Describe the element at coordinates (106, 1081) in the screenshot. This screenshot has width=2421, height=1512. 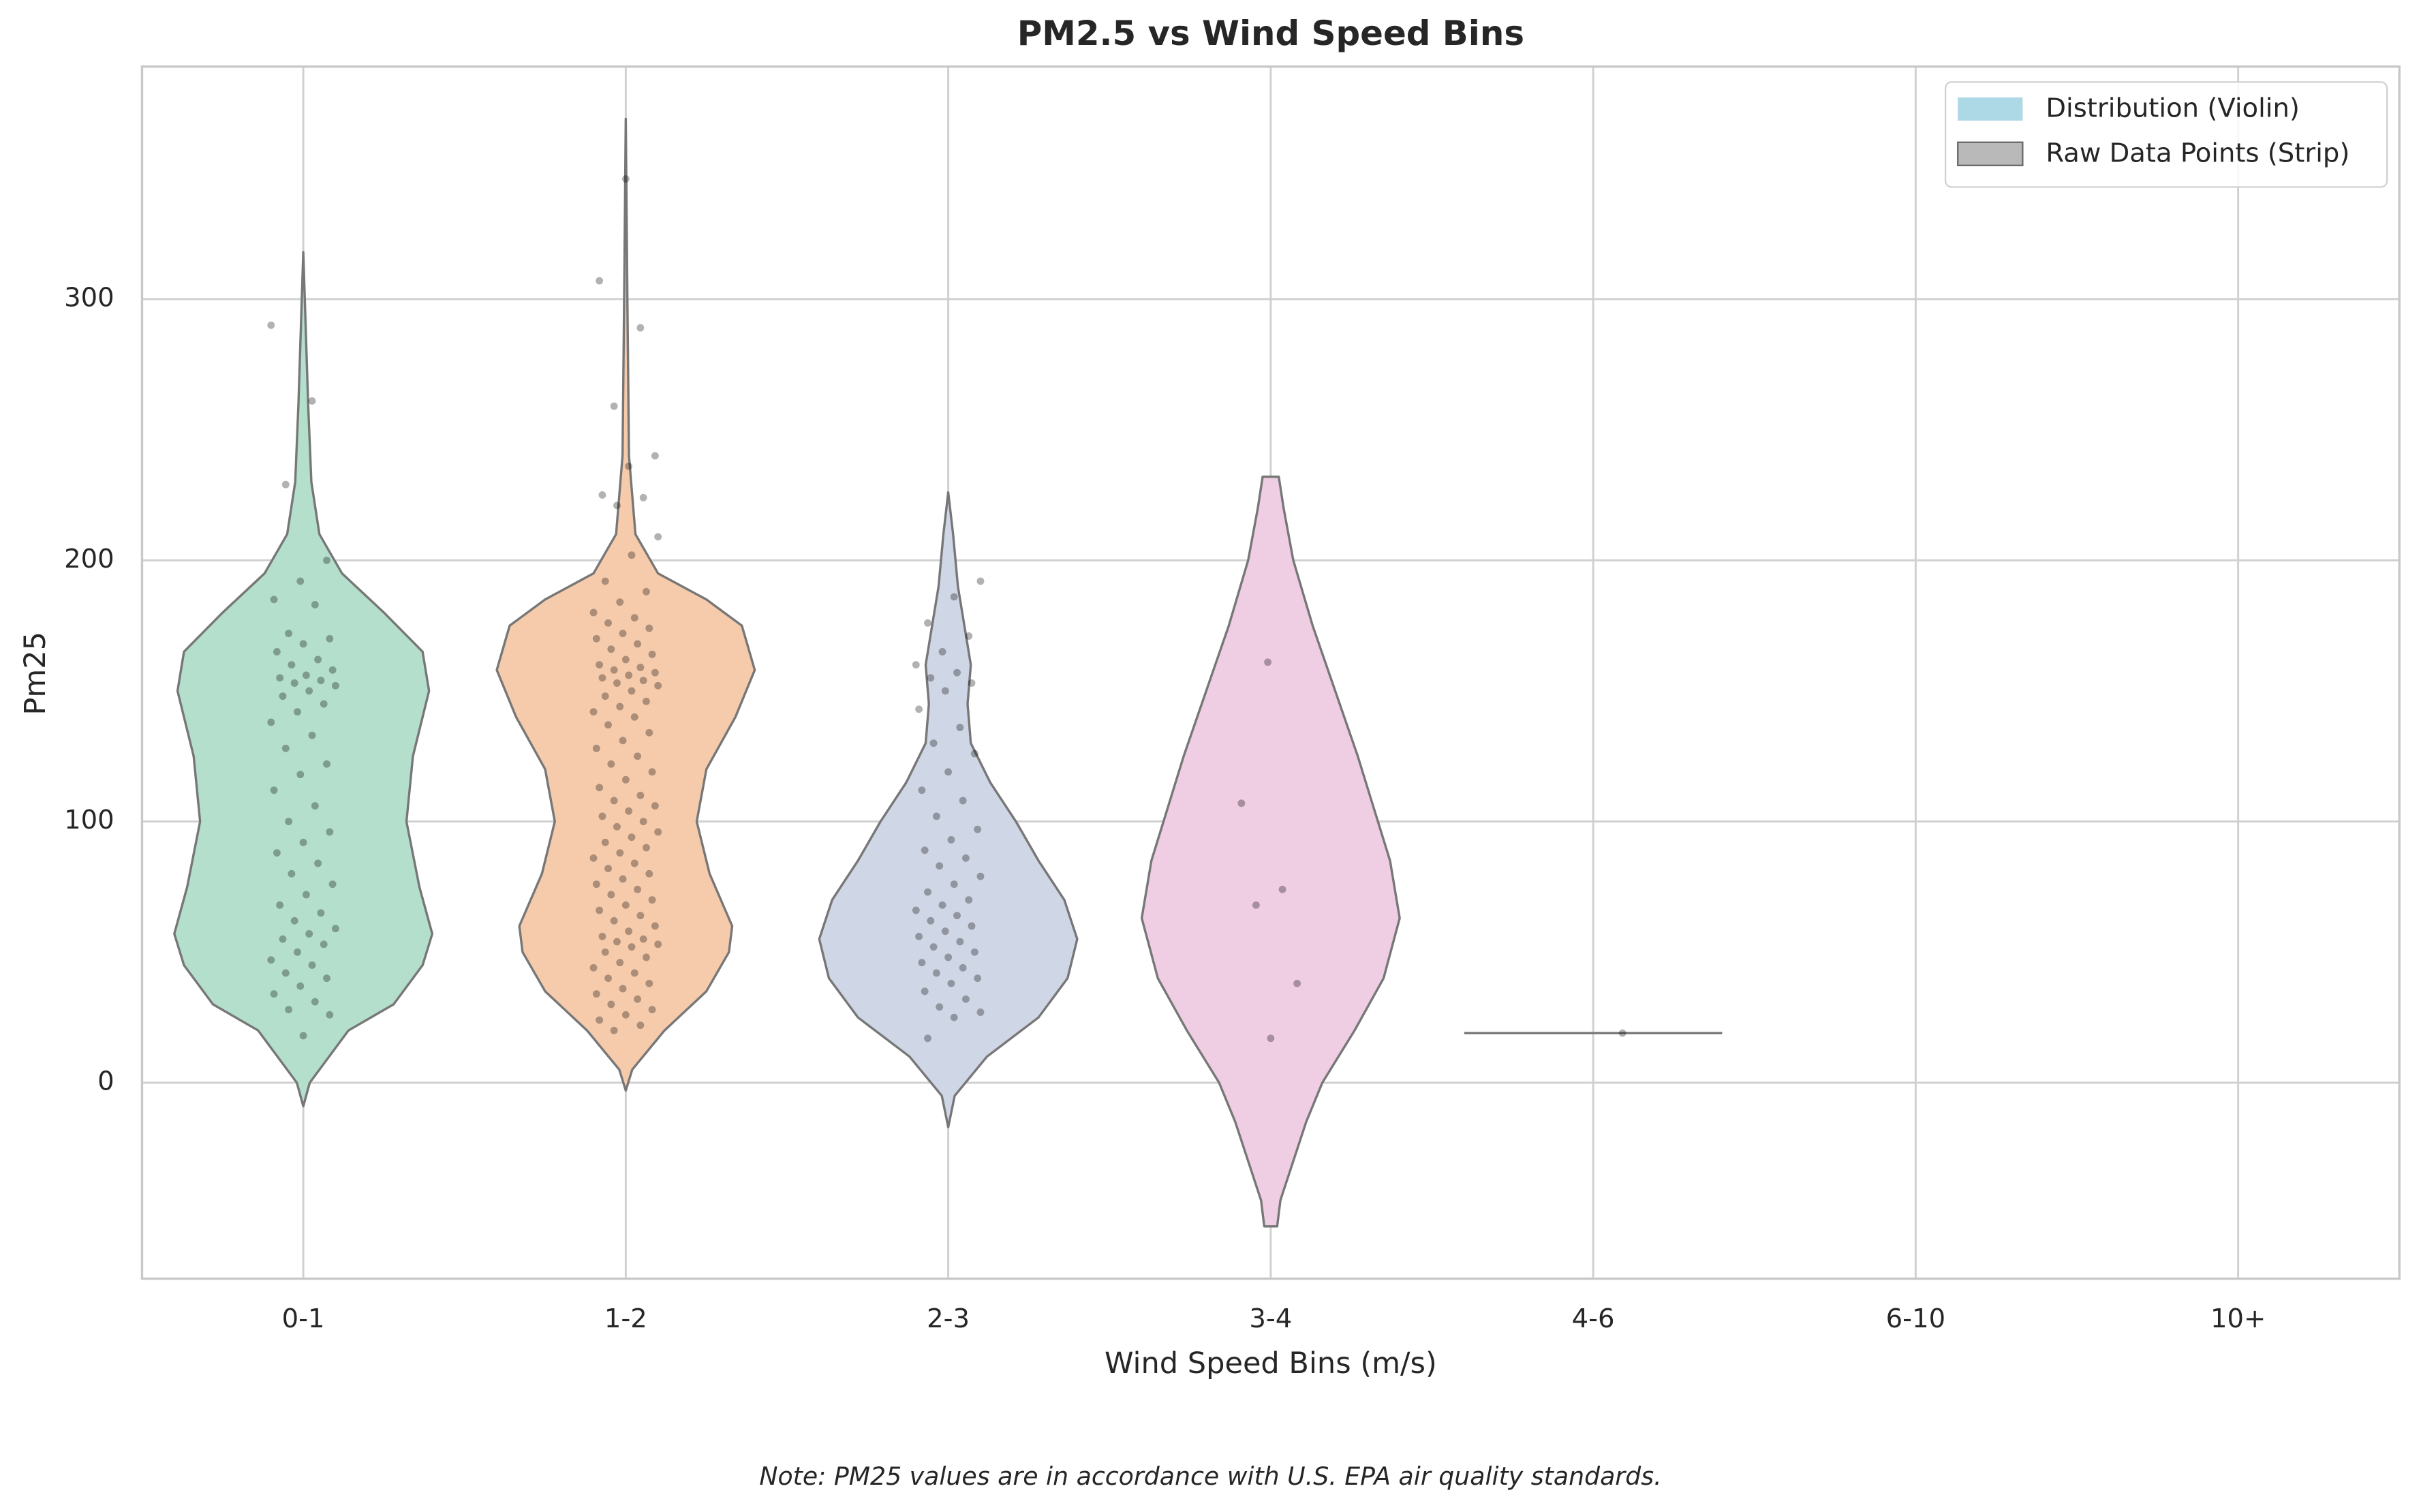
I see `y-tick-label: 0` at that location.